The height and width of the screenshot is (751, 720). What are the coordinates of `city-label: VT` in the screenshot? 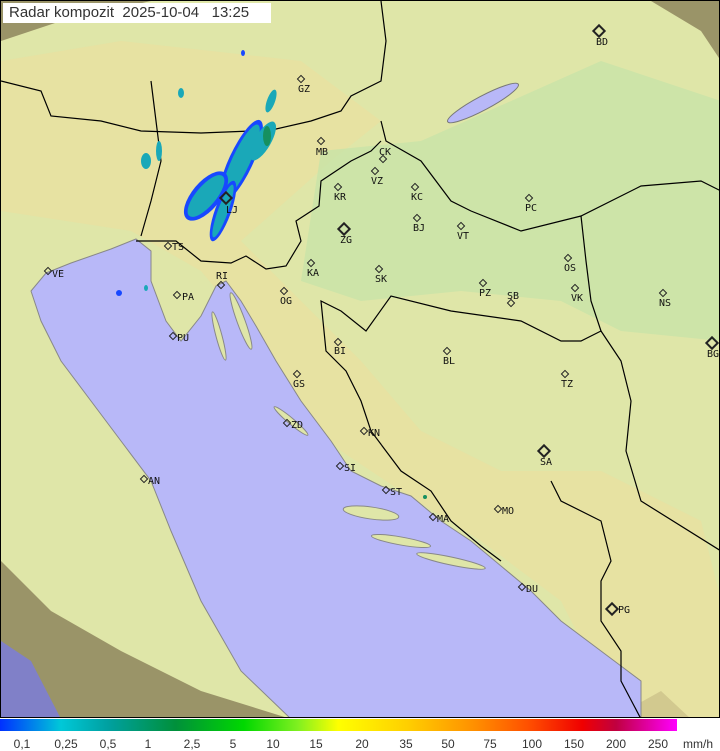 It's located at (463, 236).